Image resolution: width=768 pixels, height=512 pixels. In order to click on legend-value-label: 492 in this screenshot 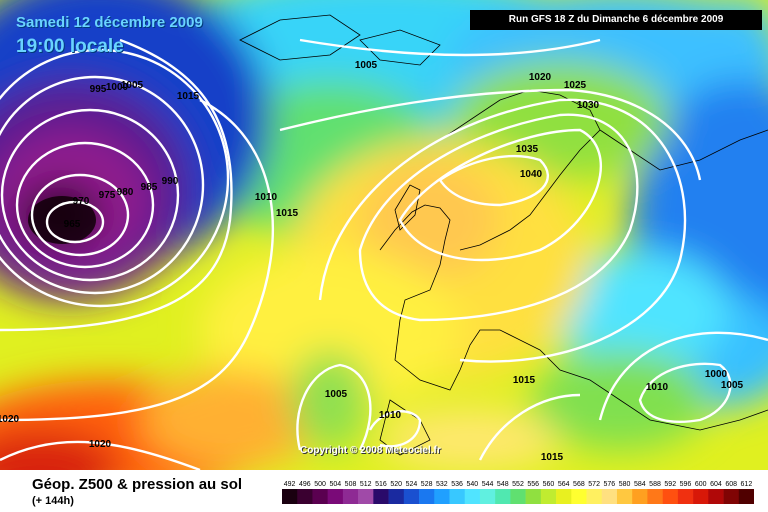, I will do `click(290, 484)`.